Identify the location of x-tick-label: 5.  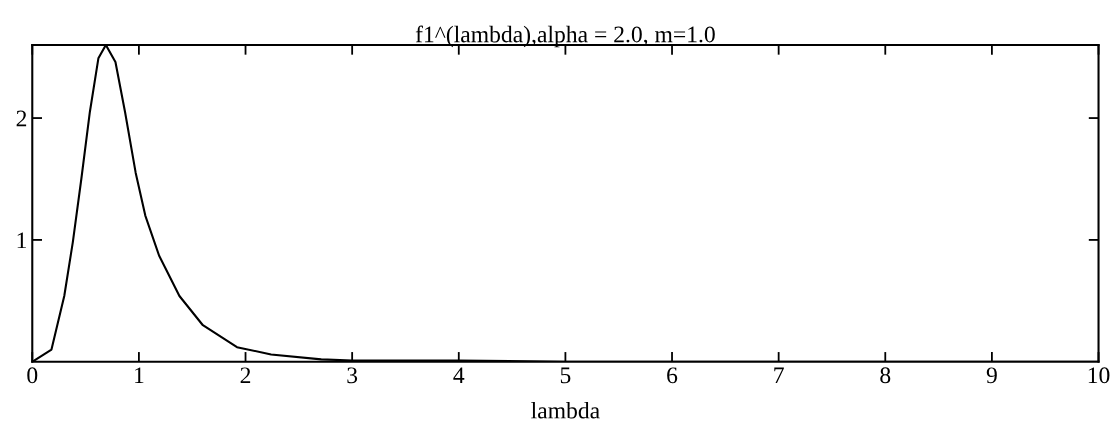
(565, 375).